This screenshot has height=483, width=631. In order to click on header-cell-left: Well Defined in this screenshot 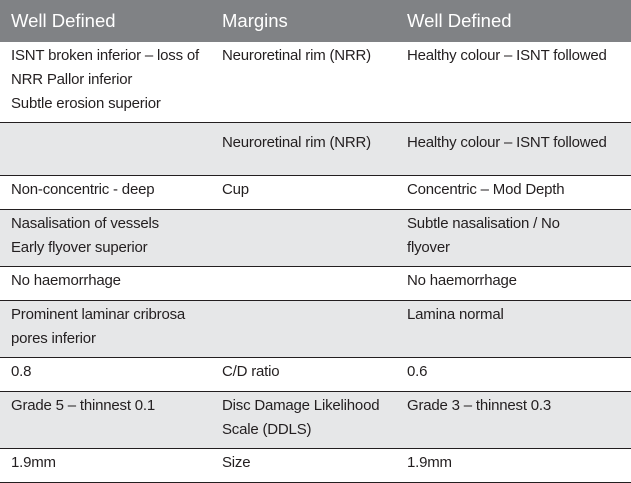, I will do `click(63, 20)`.